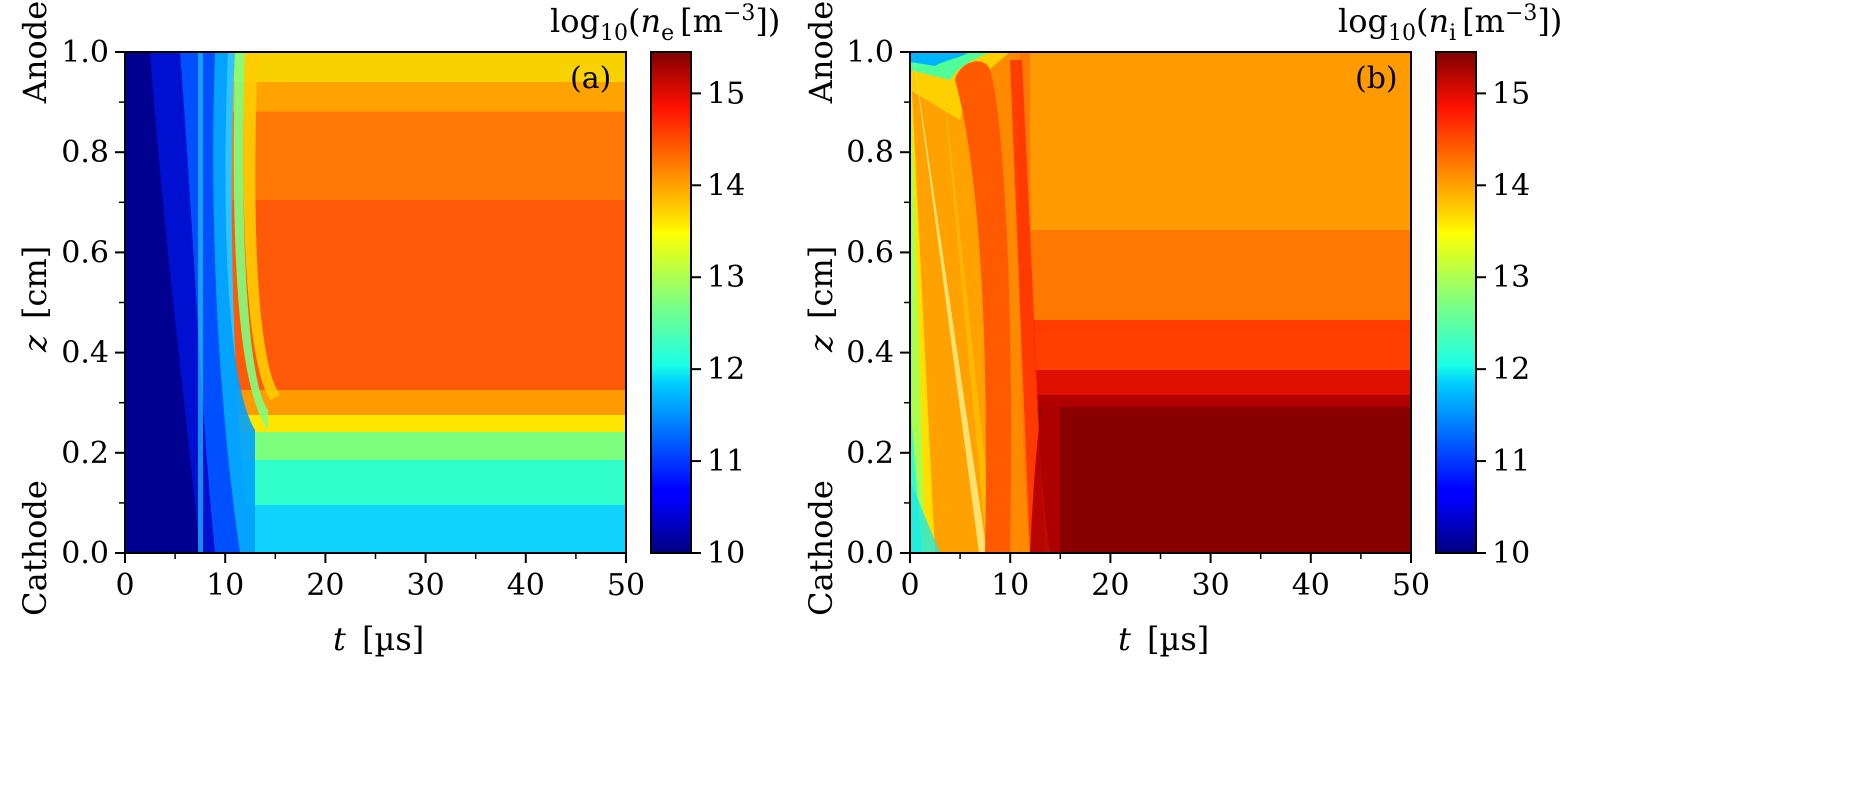  I want to click on x-axis-label-a: t [µs], so click(378, 639).